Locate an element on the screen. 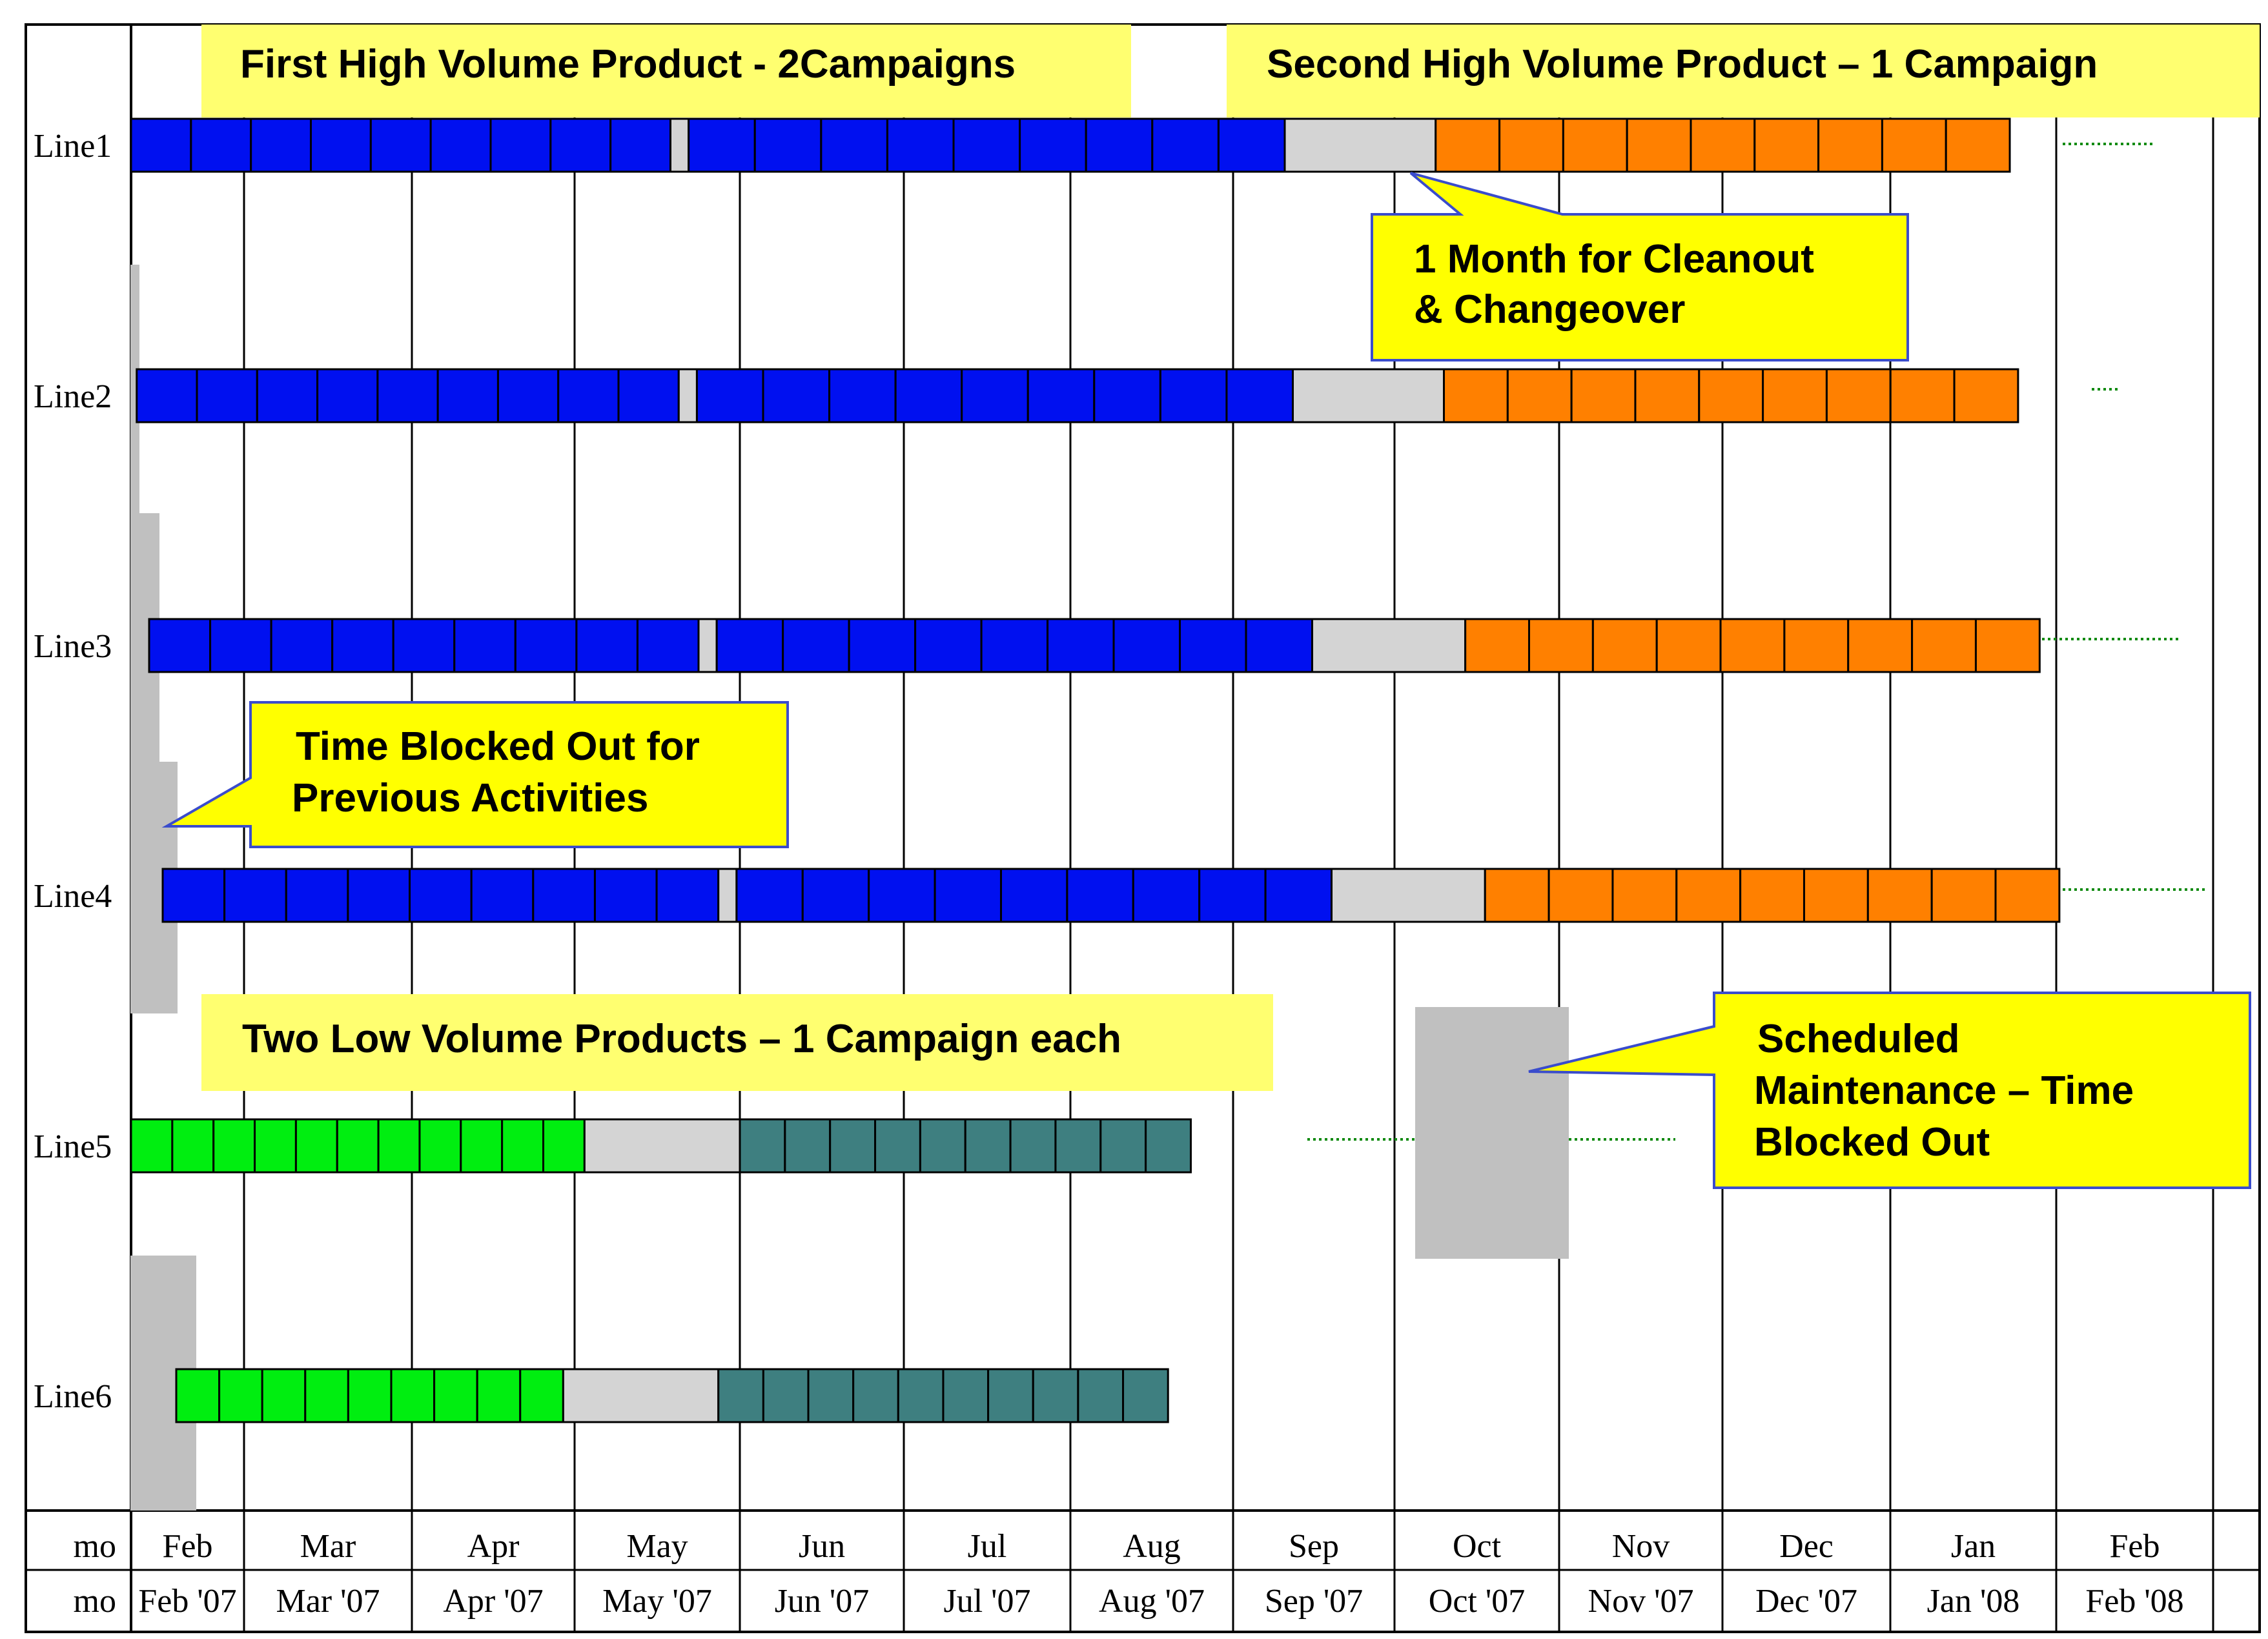 This screenshot has height=1639, width=2268. axis-month-year-label: Jan '08 is located at coordinates (1973, 1602).